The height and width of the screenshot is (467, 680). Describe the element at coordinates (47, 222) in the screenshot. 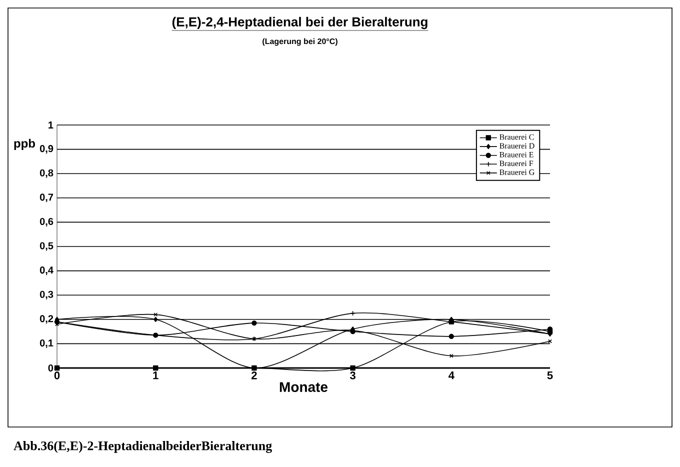

I see `y-tick-label: 0,6` at that location.